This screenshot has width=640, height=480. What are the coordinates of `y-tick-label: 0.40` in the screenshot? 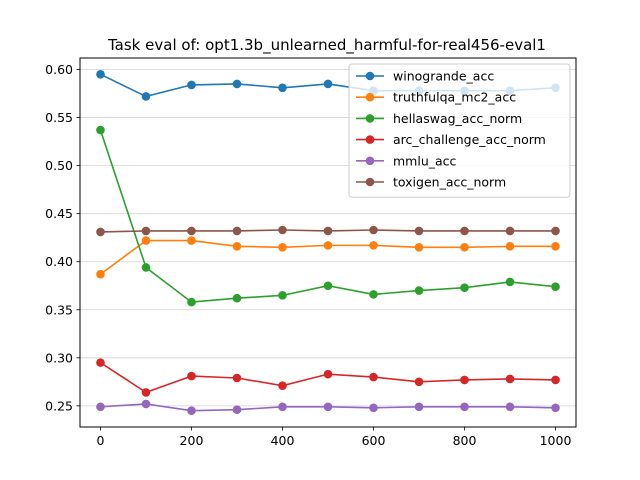 It's located at (59, 261).